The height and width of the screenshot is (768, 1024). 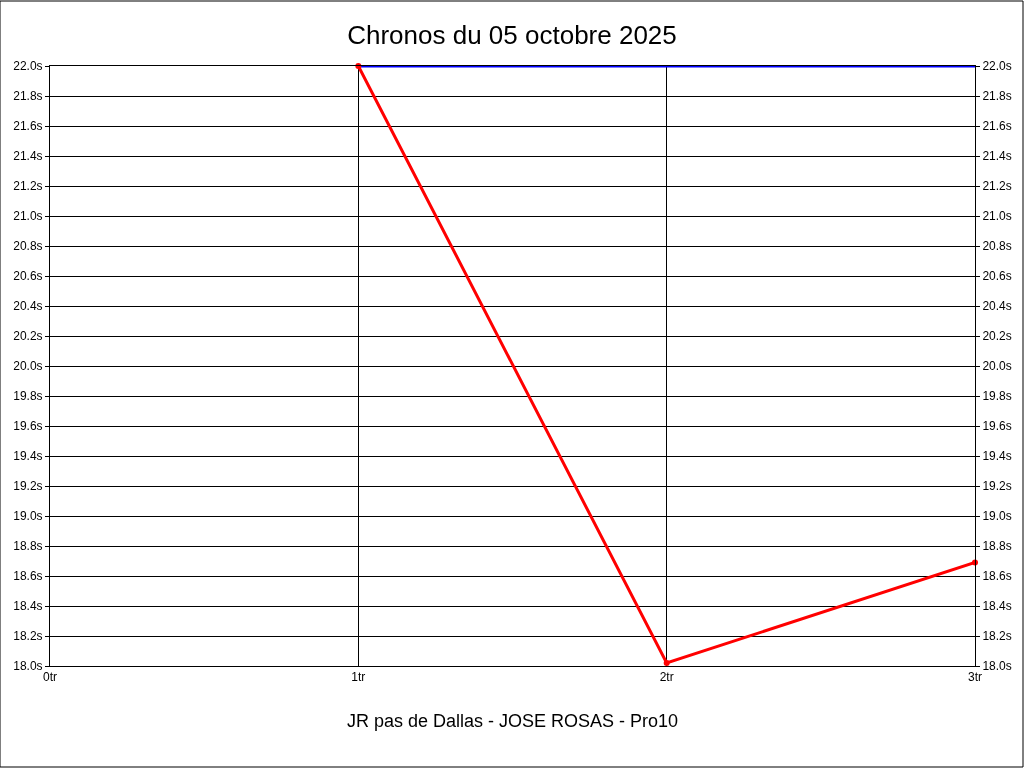 What do you see at coordinates (997, 426) in the screenshot?
I see `y2-tick-label: 19.6s` at bounding box center [997, 426].